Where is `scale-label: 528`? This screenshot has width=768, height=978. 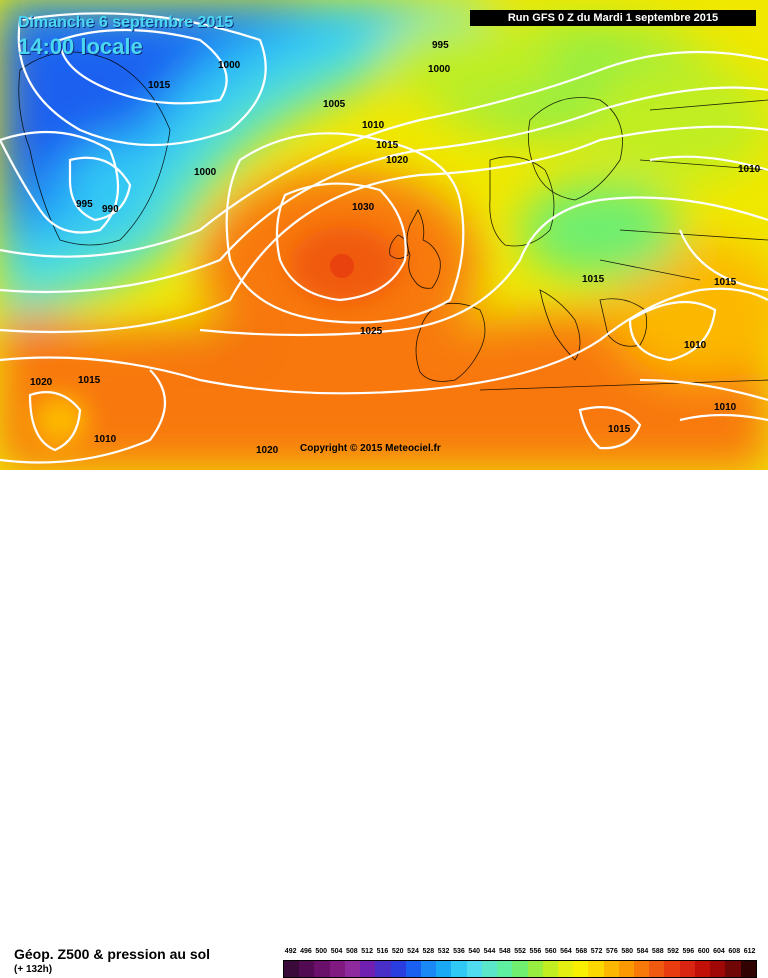 scale-label: 528 is located at coordinates (428, 951).